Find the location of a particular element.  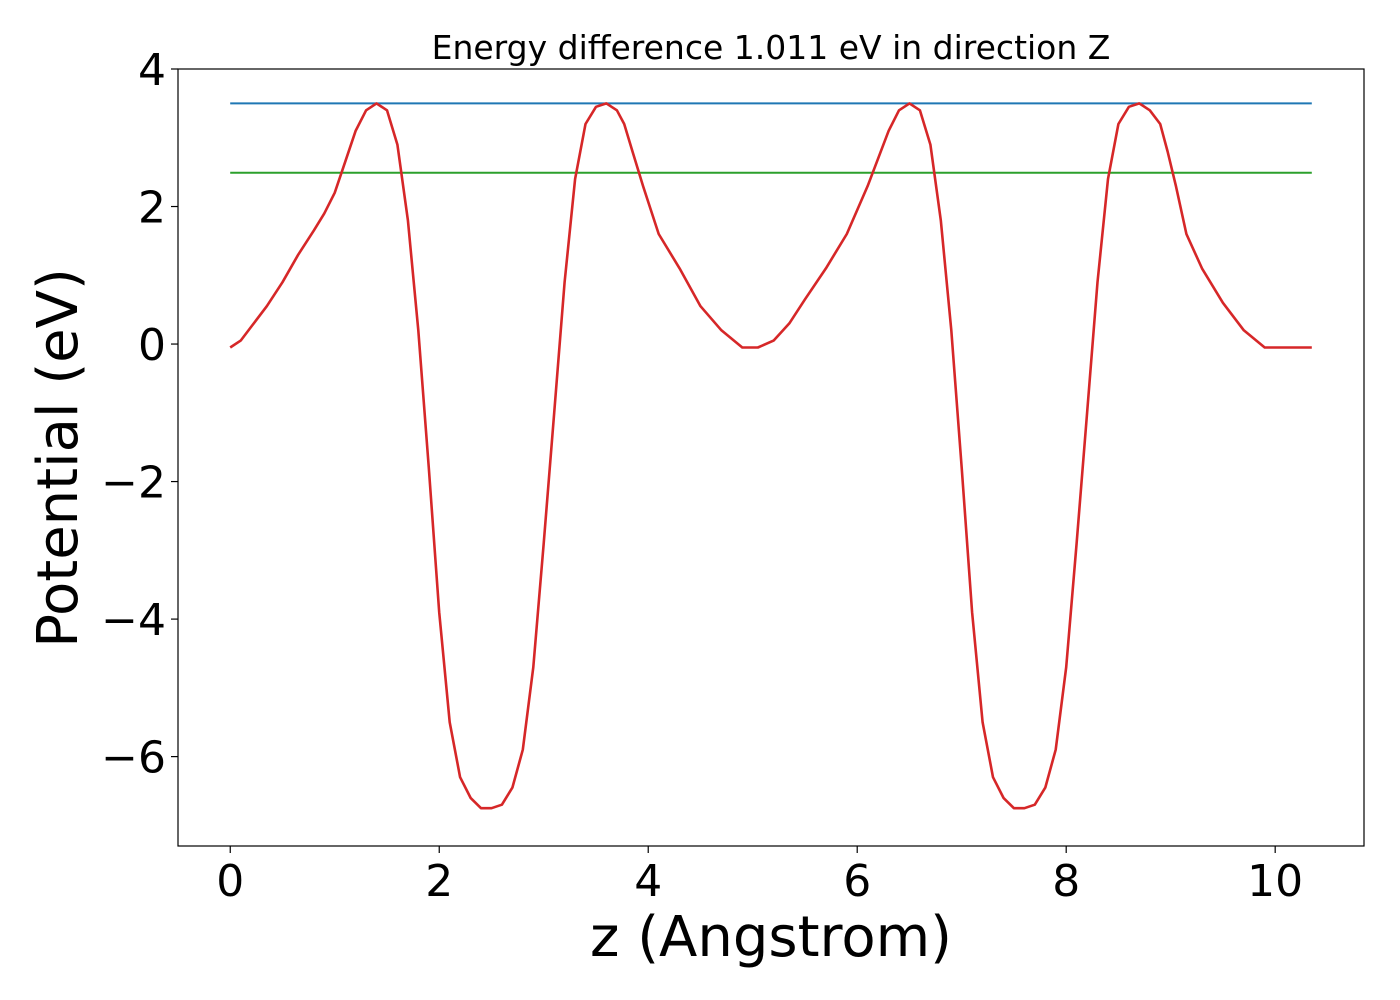

x-tick-label: 2 is located at coordinates (439, 881).